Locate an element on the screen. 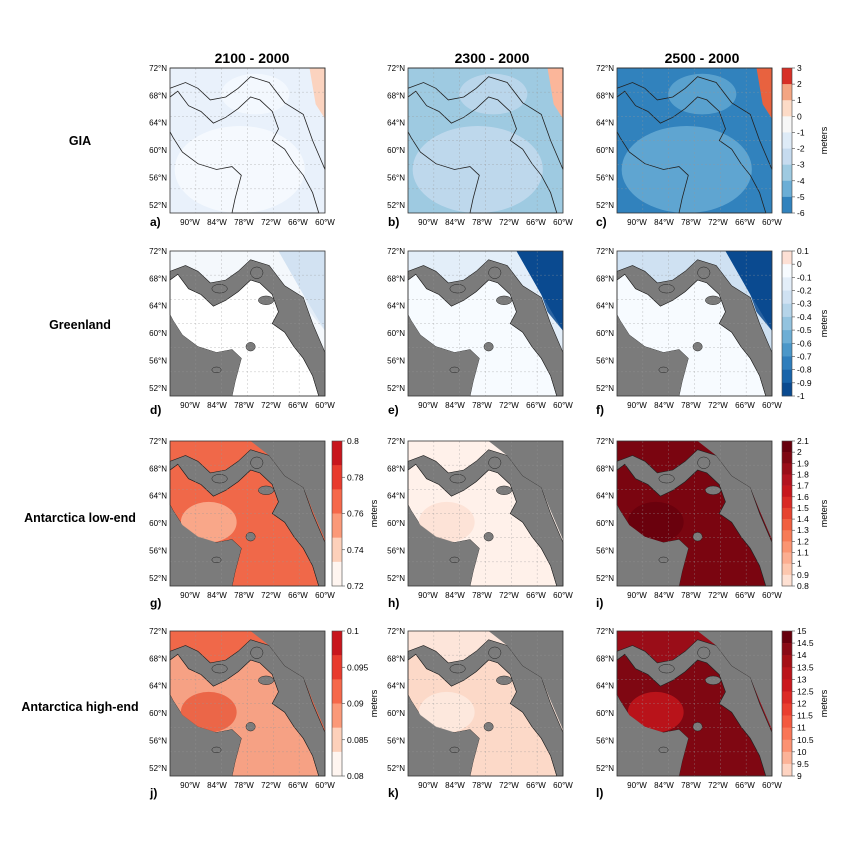 The image size is (850, 841). row-label-antarctica-high-end: Antarctica high-end is located at coordinates (80, 707).